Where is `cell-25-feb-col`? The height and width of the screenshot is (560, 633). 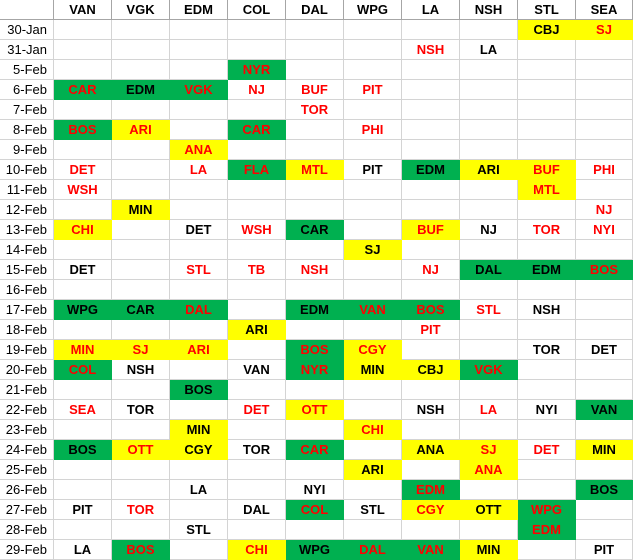 cell-25-feb-col is located at coordinates (257, 470).